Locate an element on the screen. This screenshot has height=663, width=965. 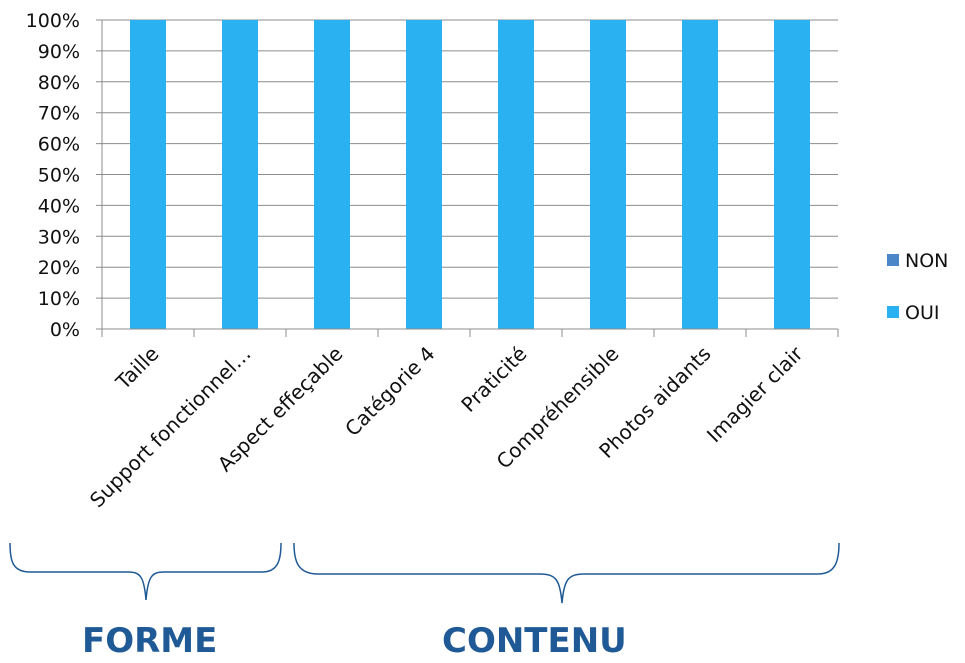
y-tick-label: 50% is located at coordinates (59, 176).